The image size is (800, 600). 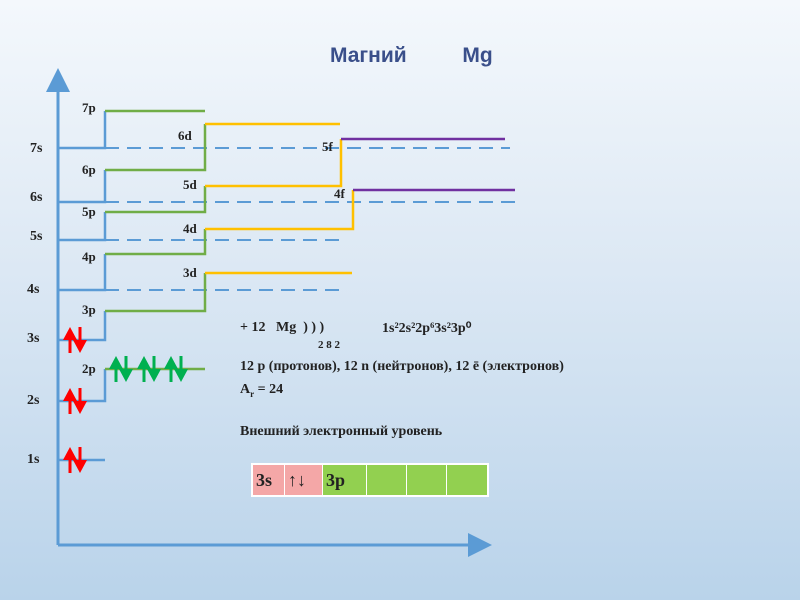 What do you see at coordinates (339, 193) in the screenshot?
I see `label-4f: 4f` at bounding box center [339, 193].